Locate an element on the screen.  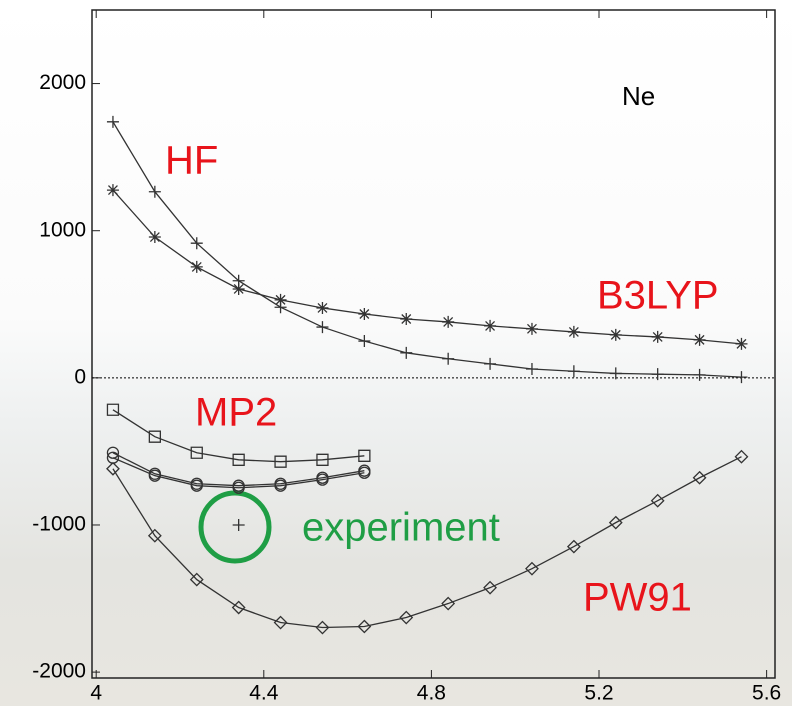
annotation: MP2 is located at coordinates (236, 413).